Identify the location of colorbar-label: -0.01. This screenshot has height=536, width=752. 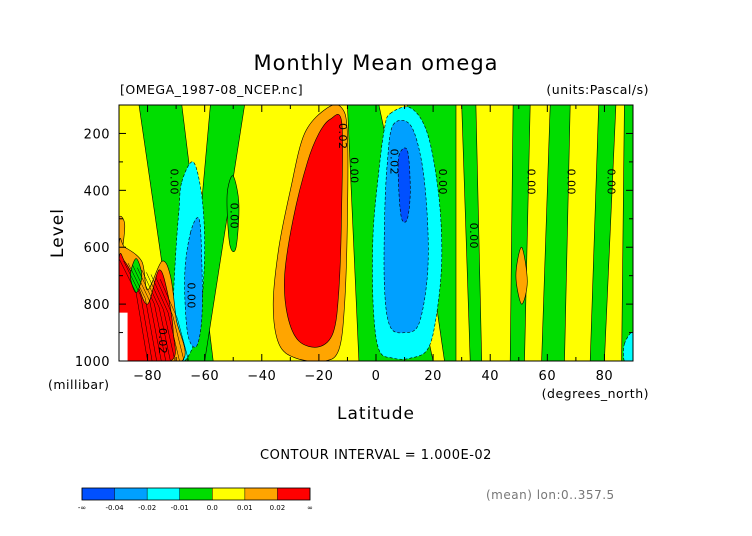
(180, 508).